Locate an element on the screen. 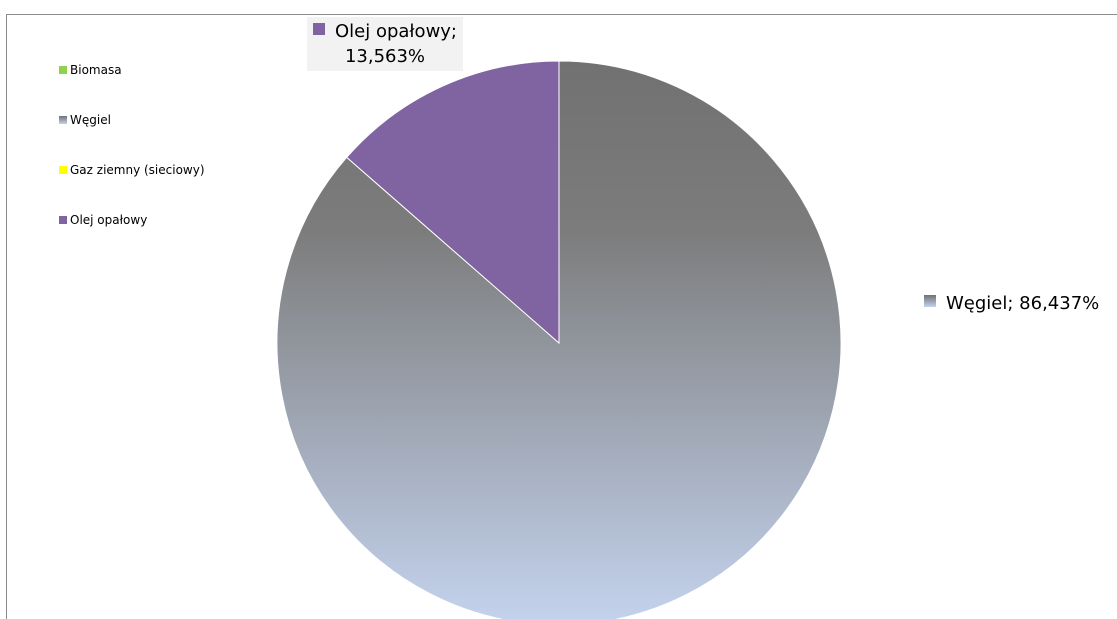 This screenshot has height=619, width=1117. data-label-swatch-olej is located at coordinates (319, 29).